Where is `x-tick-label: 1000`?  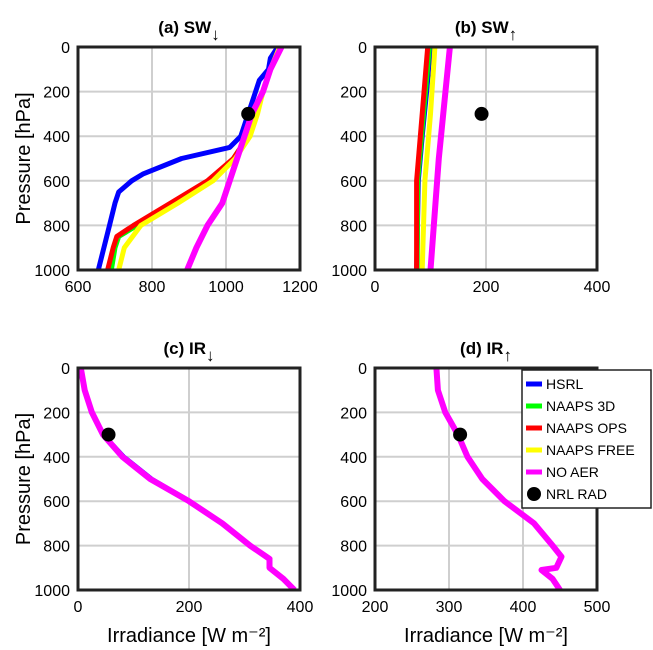 x-tick-label: 1000 is located at coordinates (226, 287).